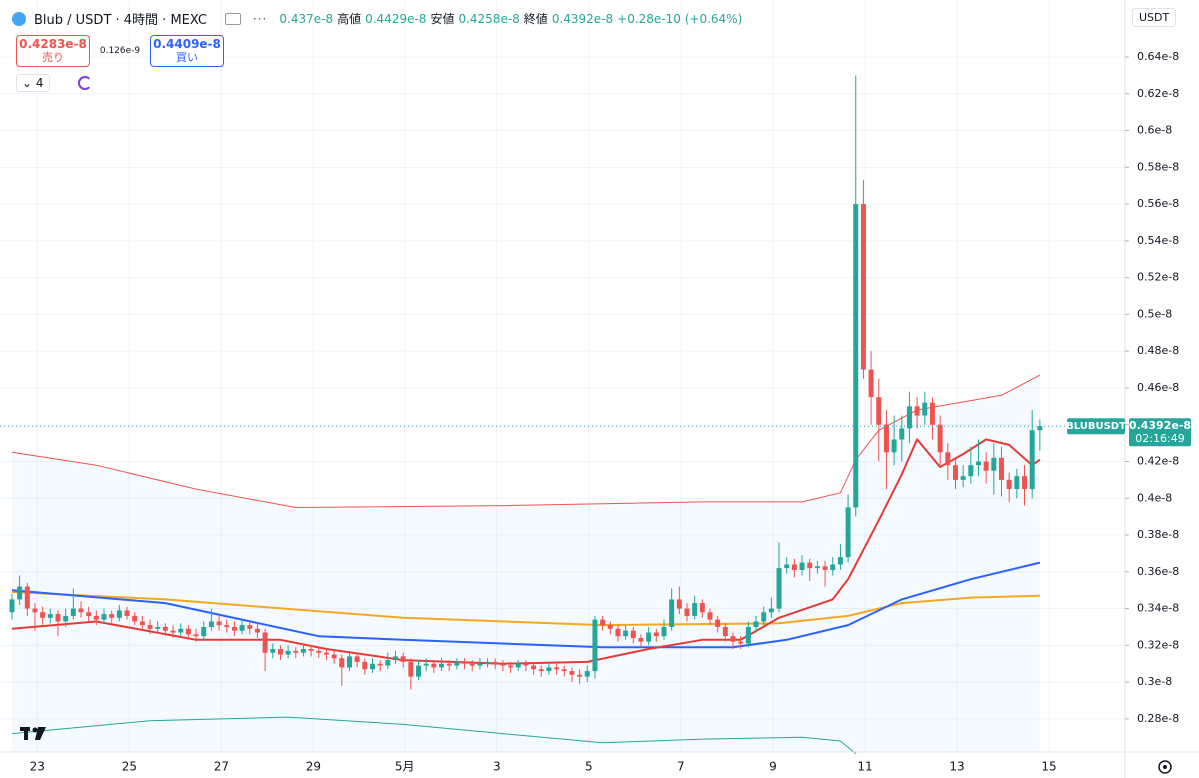  What do you see at coordinates (187, 44) in the screenshot?
I see `buy-price: 0.4409e-8` at bounding box center [187, 44].